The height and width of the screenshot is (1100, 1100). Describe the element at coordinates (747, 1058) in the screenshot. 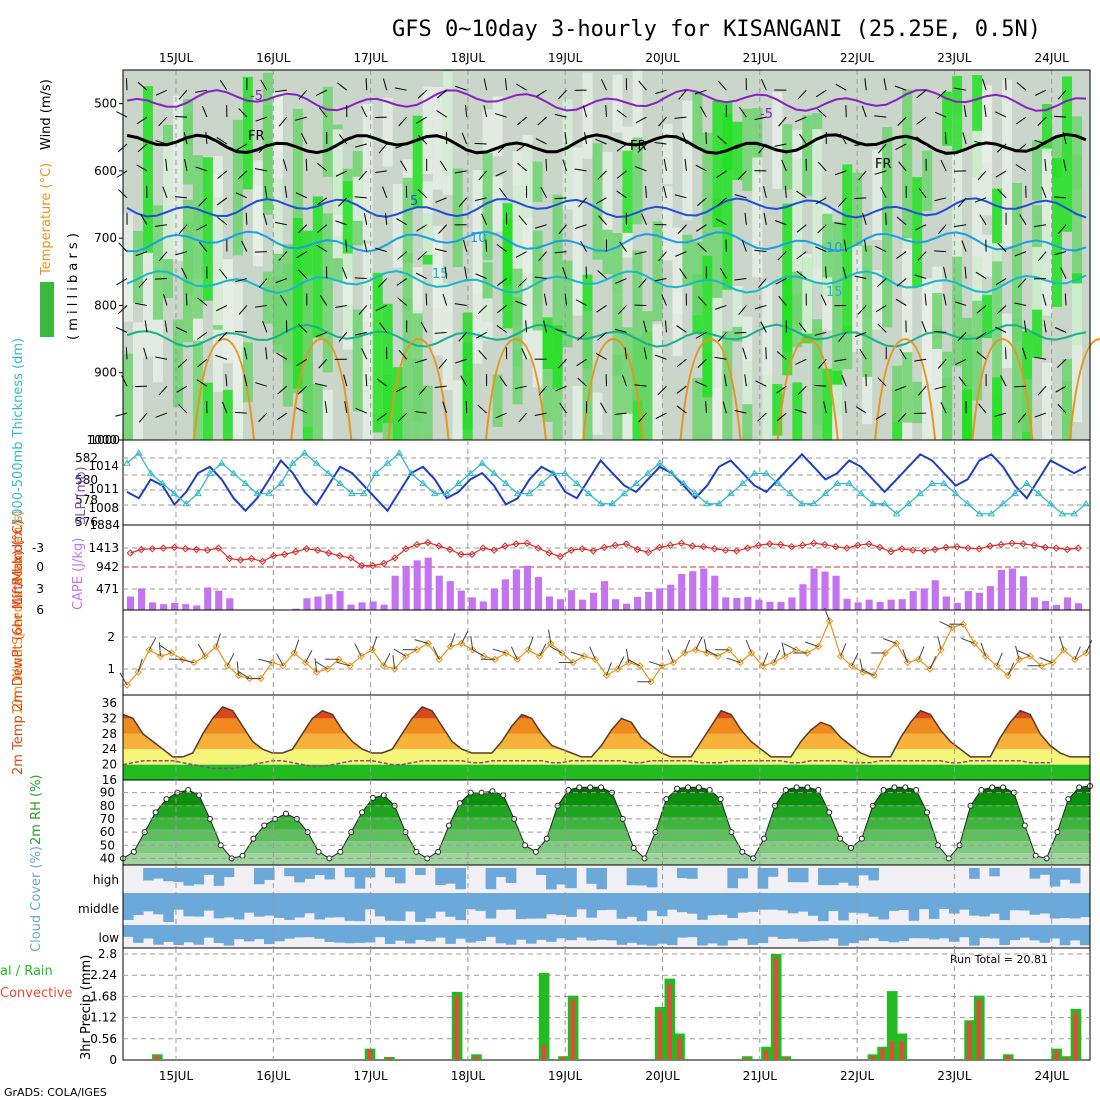

I see `precip-convective-bar` at that location.